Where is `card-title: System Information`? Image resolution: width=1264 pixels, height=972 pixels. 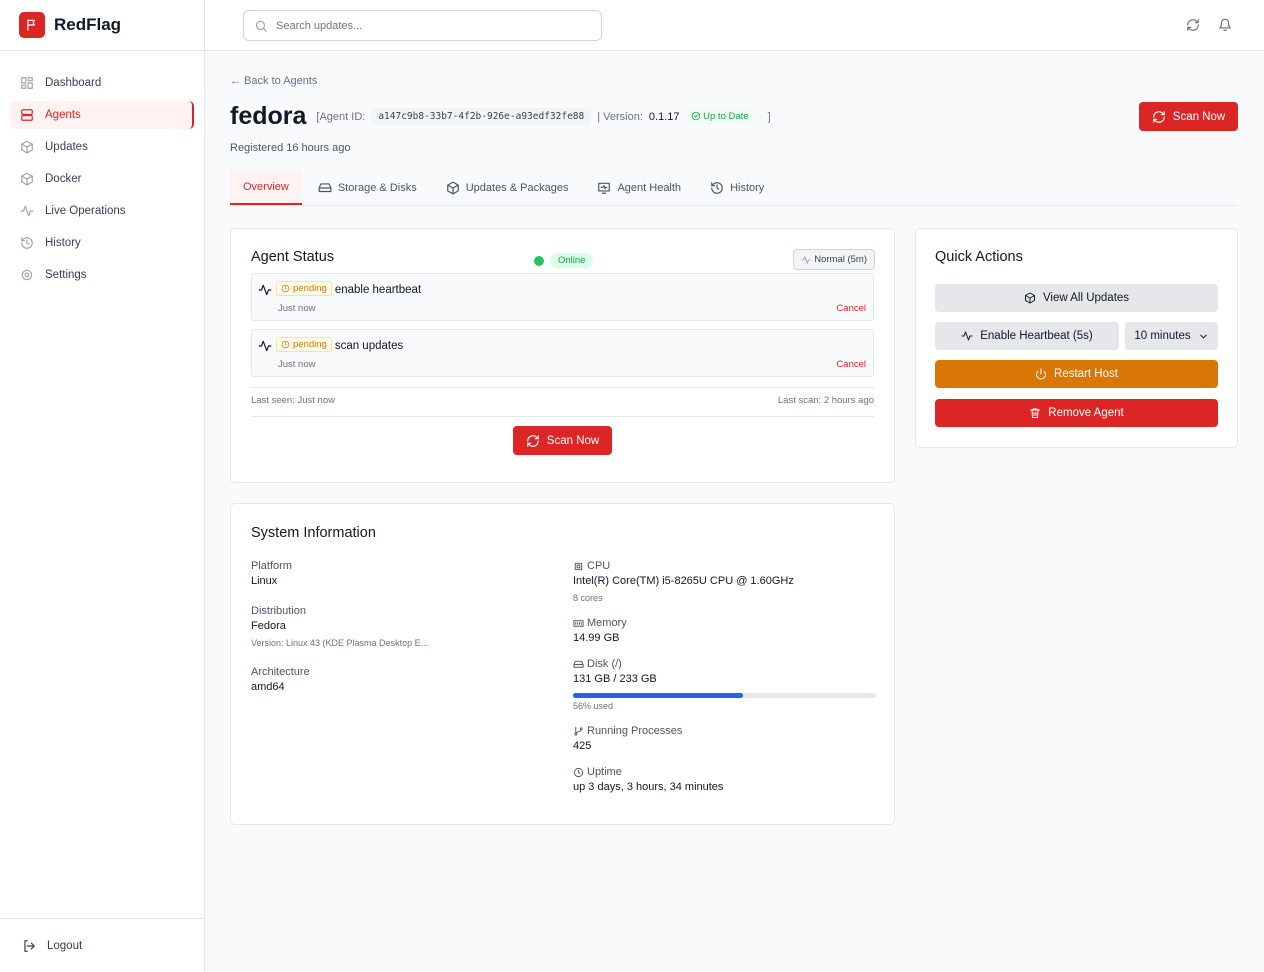 card-title: System Information is located at coordinates (313, 533).